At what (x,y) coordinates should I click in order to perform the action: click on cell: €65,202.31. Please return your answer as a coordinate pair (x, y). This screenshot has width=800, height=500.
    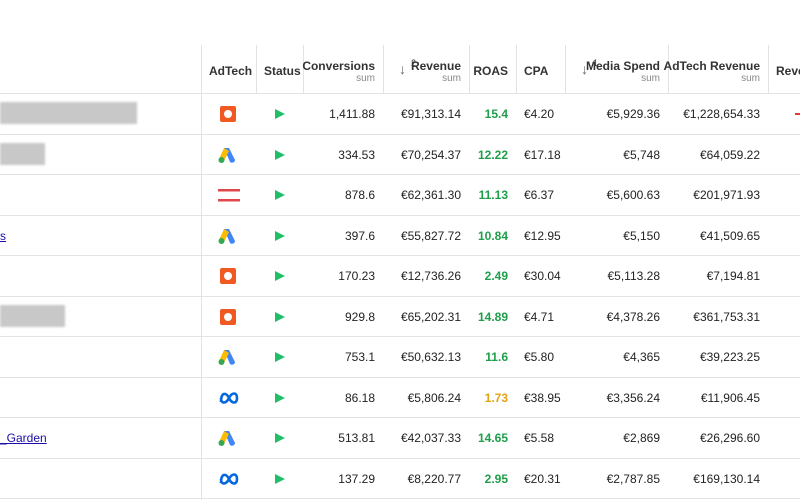
    Looking at the image, I should click on (430, 316).